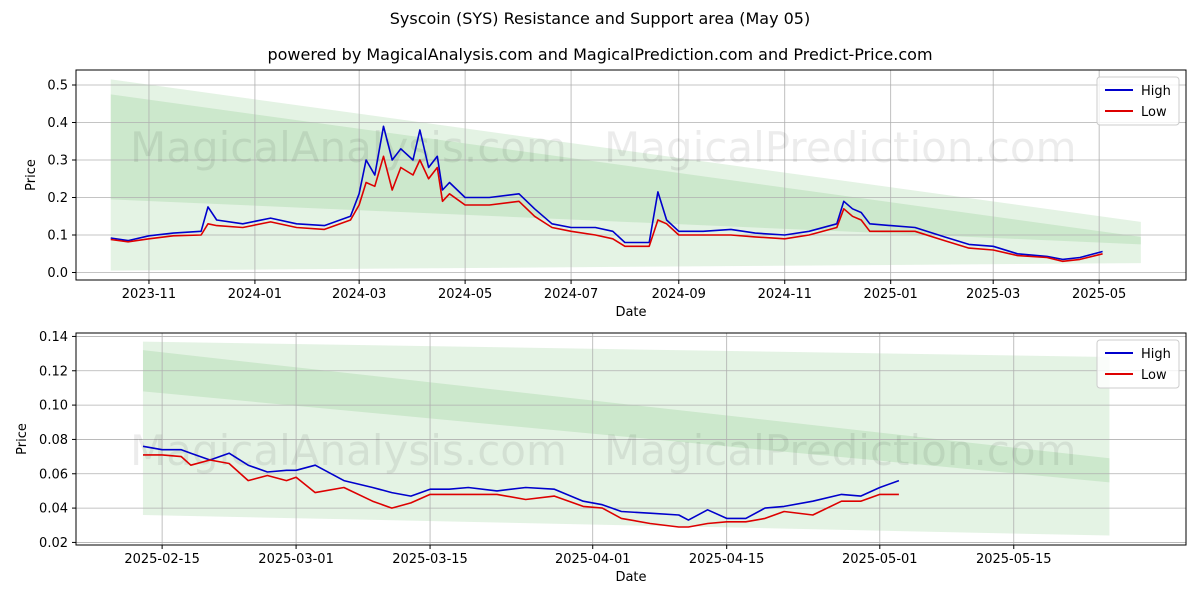  Describe the element at coordinates (1156, 354) in the screenshot. I see `bottom-legend-label-high: High` at that location.